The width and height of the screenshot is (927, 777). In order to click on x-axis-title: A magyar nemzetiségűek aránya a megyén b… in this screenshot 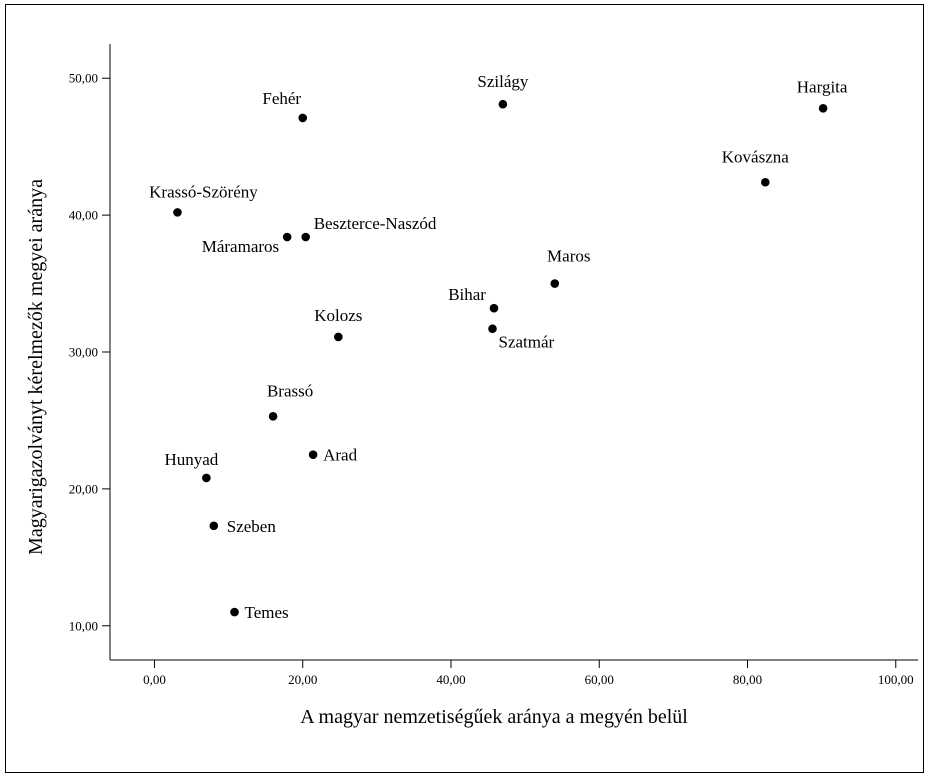, I will do `click(494, 717)`.